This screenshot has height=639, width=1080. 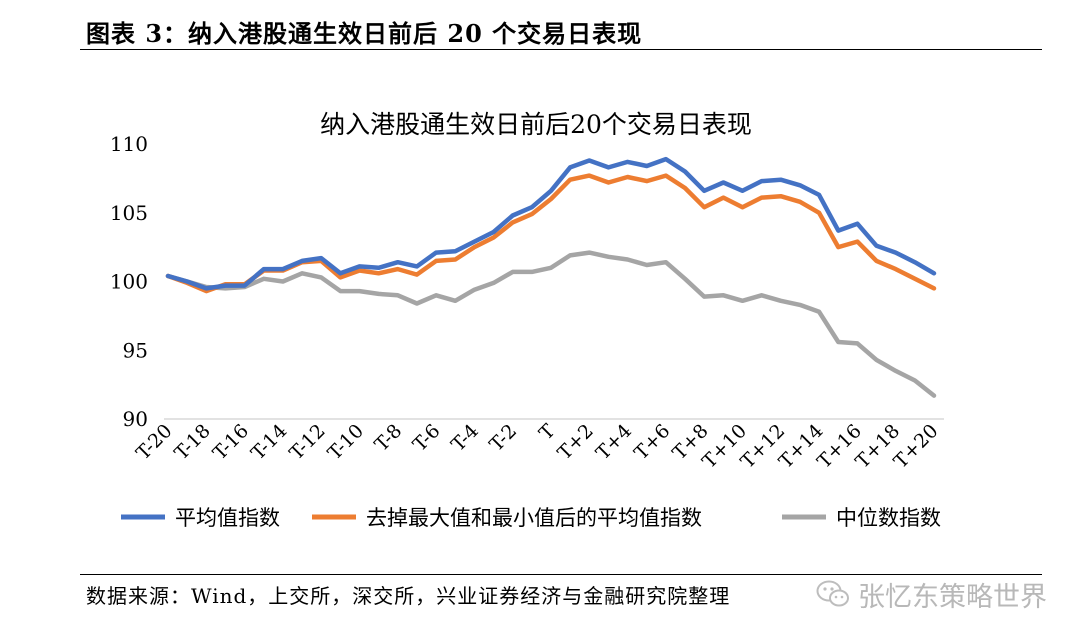 I want to click on y-tick-label: 95, so click(x=135, y=350).